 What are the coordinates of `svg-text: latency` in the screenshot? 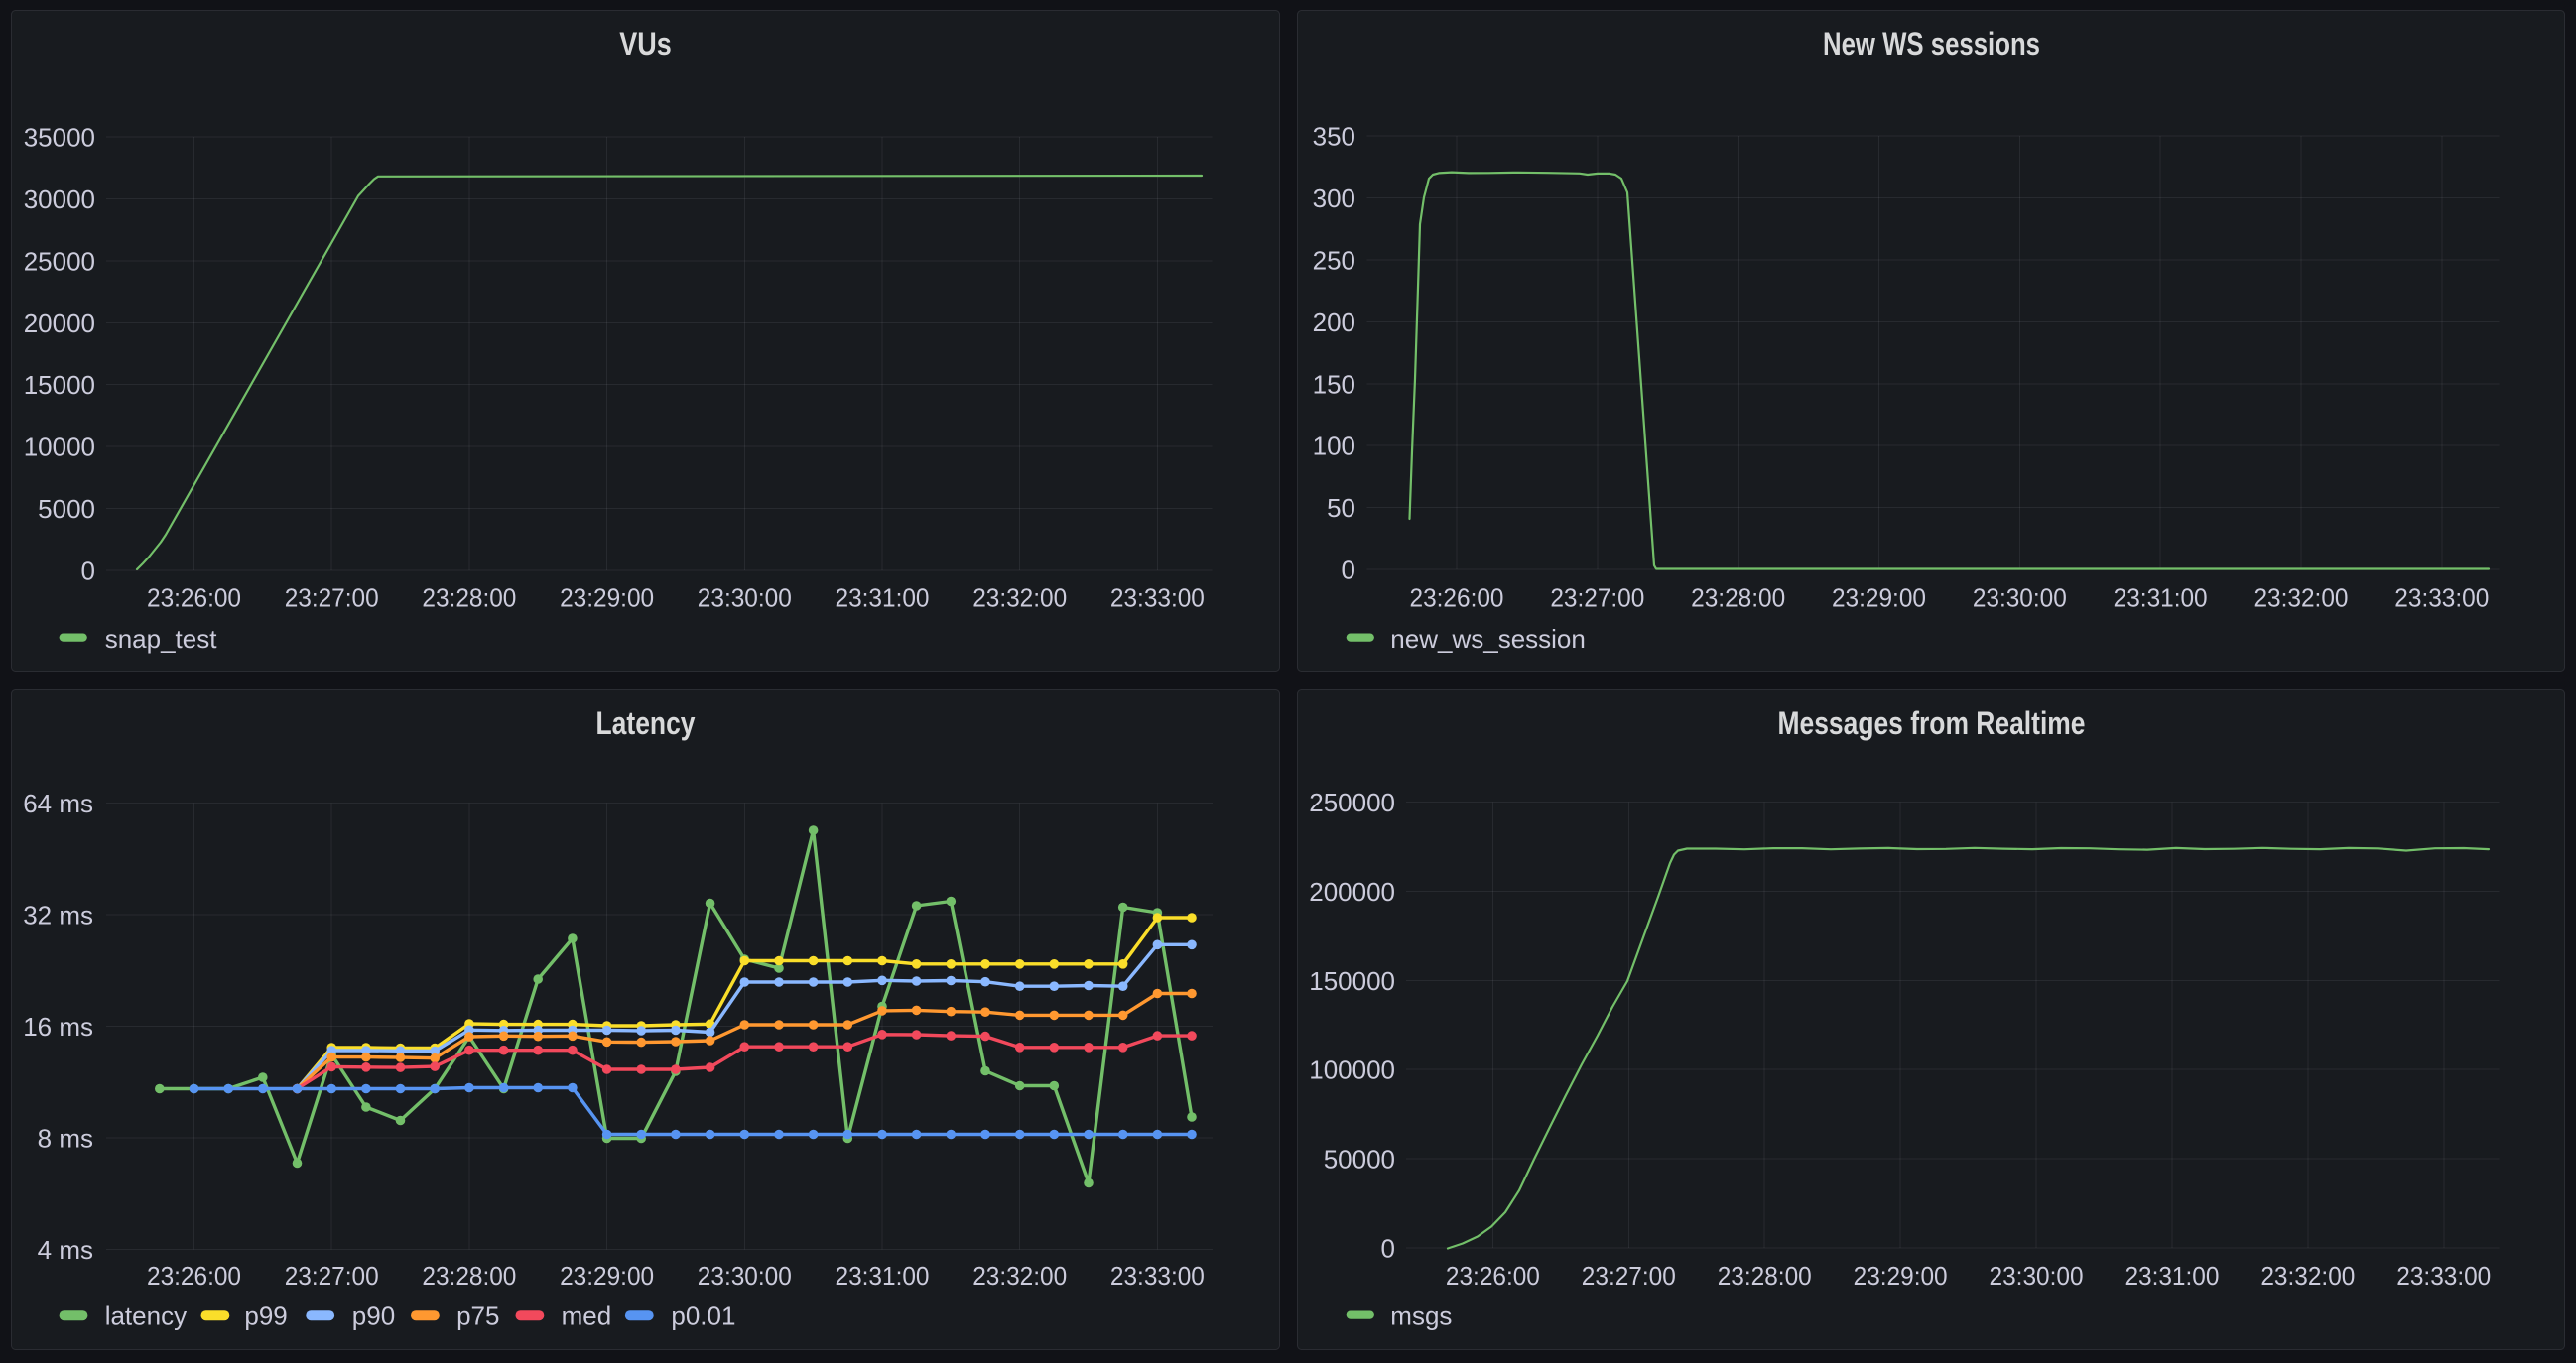 It's located at (146, 1316).